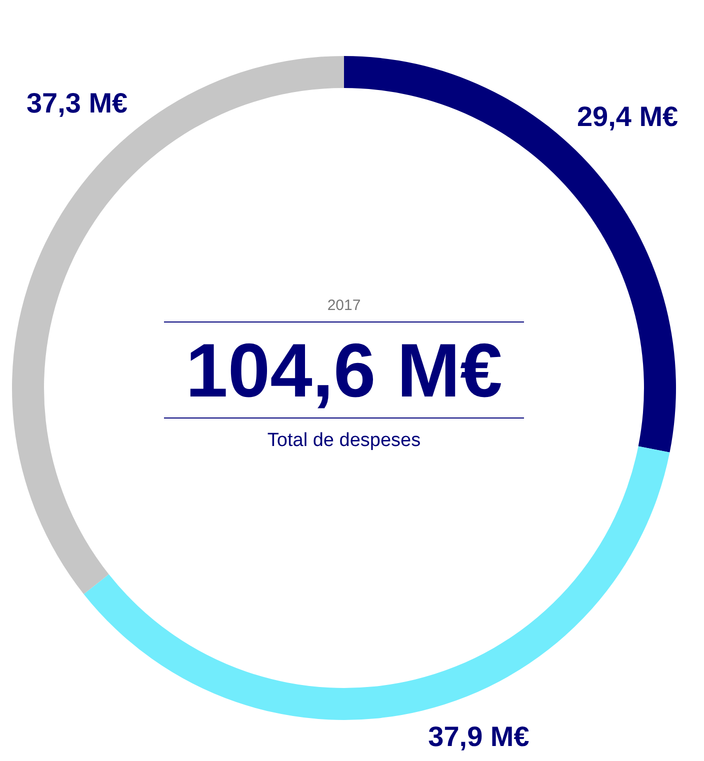  What do you see at coordinates (344, 371) in the screenshot?
I see `text: 104,6 M€` at bounding box center [344, 371].